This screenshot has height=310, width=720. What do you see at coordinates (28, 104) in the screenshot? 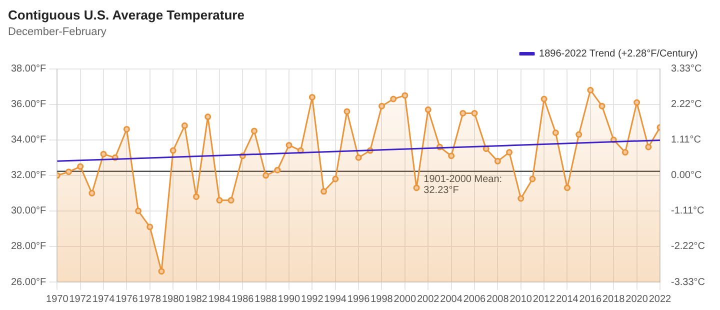
I see `y-tick-label: 36.00°F` at bounding box center [28, 104].